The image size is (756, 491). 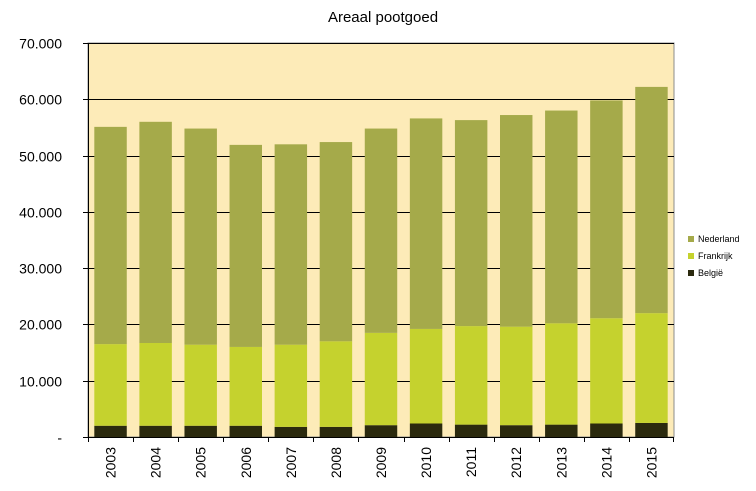 What do you see at coordinates (606, 430) in the screenshot?
I see `bar-belgi-2014` at bounding box center [606, 430].